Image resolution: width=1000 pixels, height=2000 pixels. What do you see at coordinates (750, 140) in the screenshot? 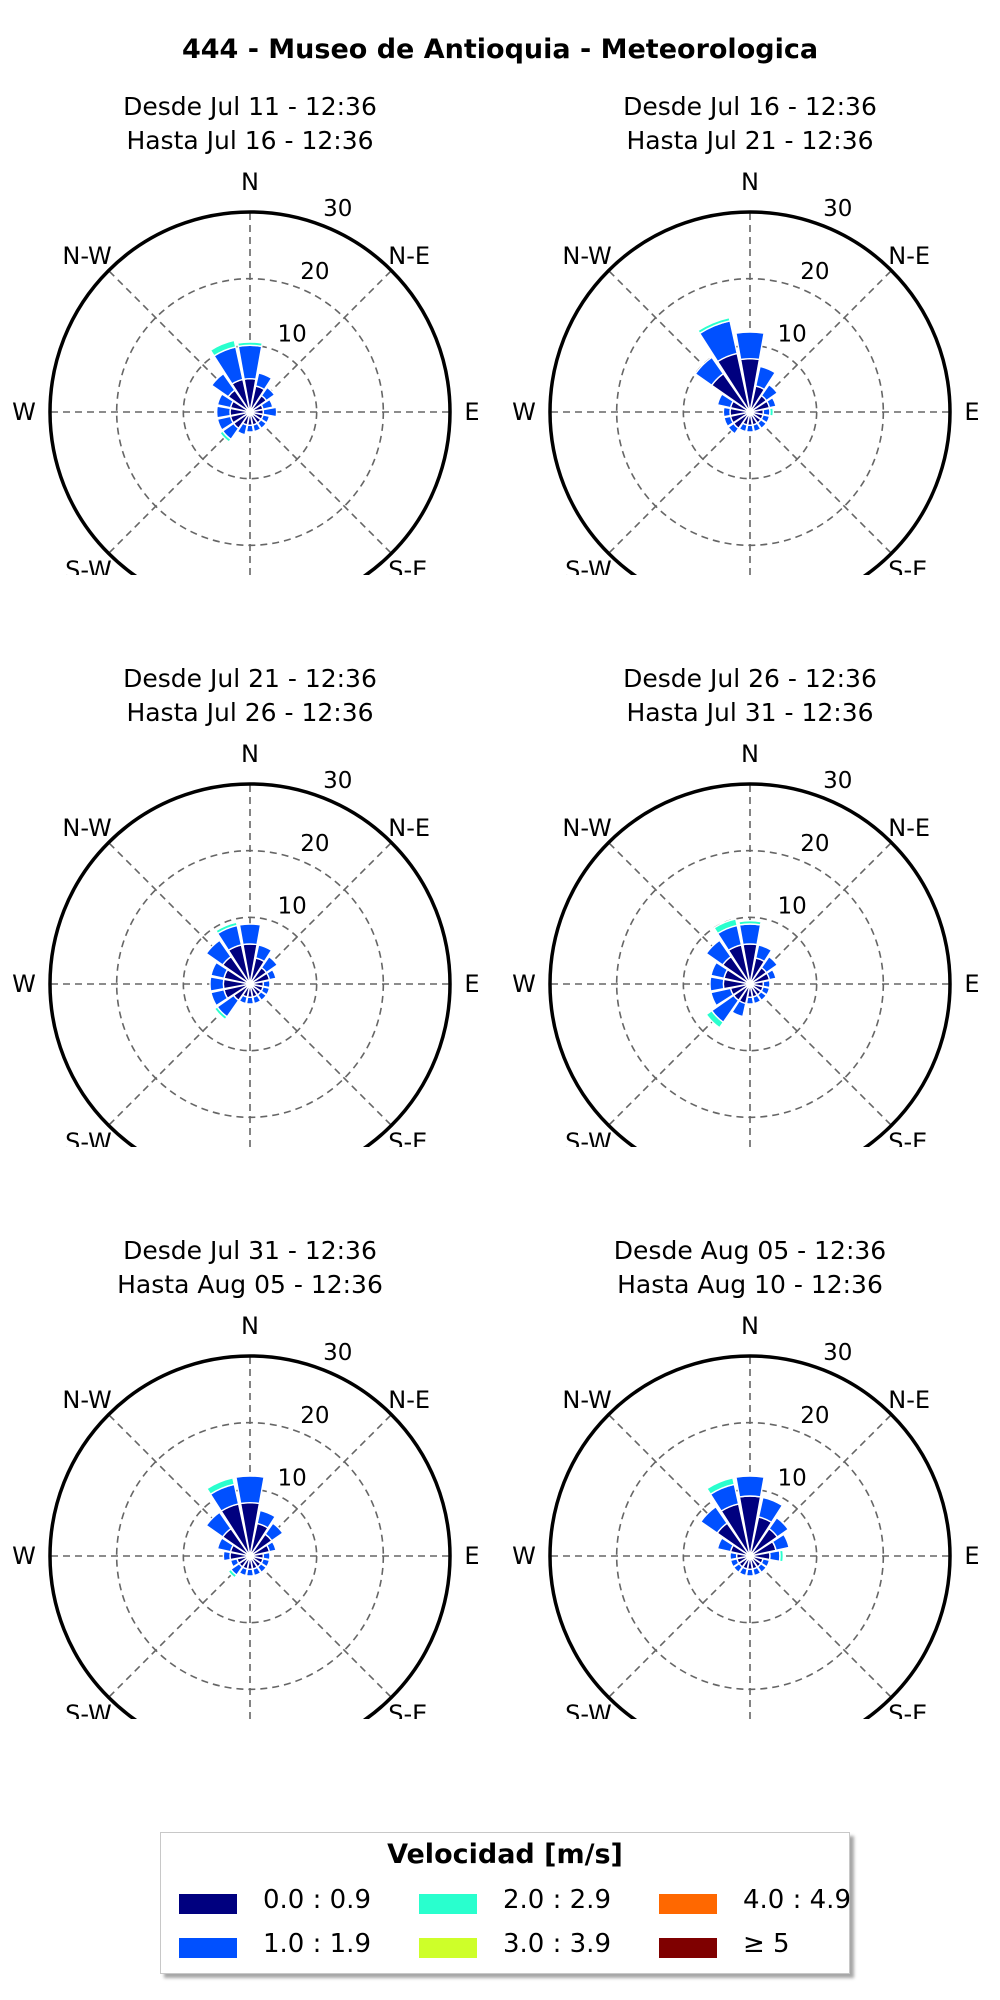
I see `panel-title-to: Hasta Jul 21 - 12:36` at bounding box center [750, 140].